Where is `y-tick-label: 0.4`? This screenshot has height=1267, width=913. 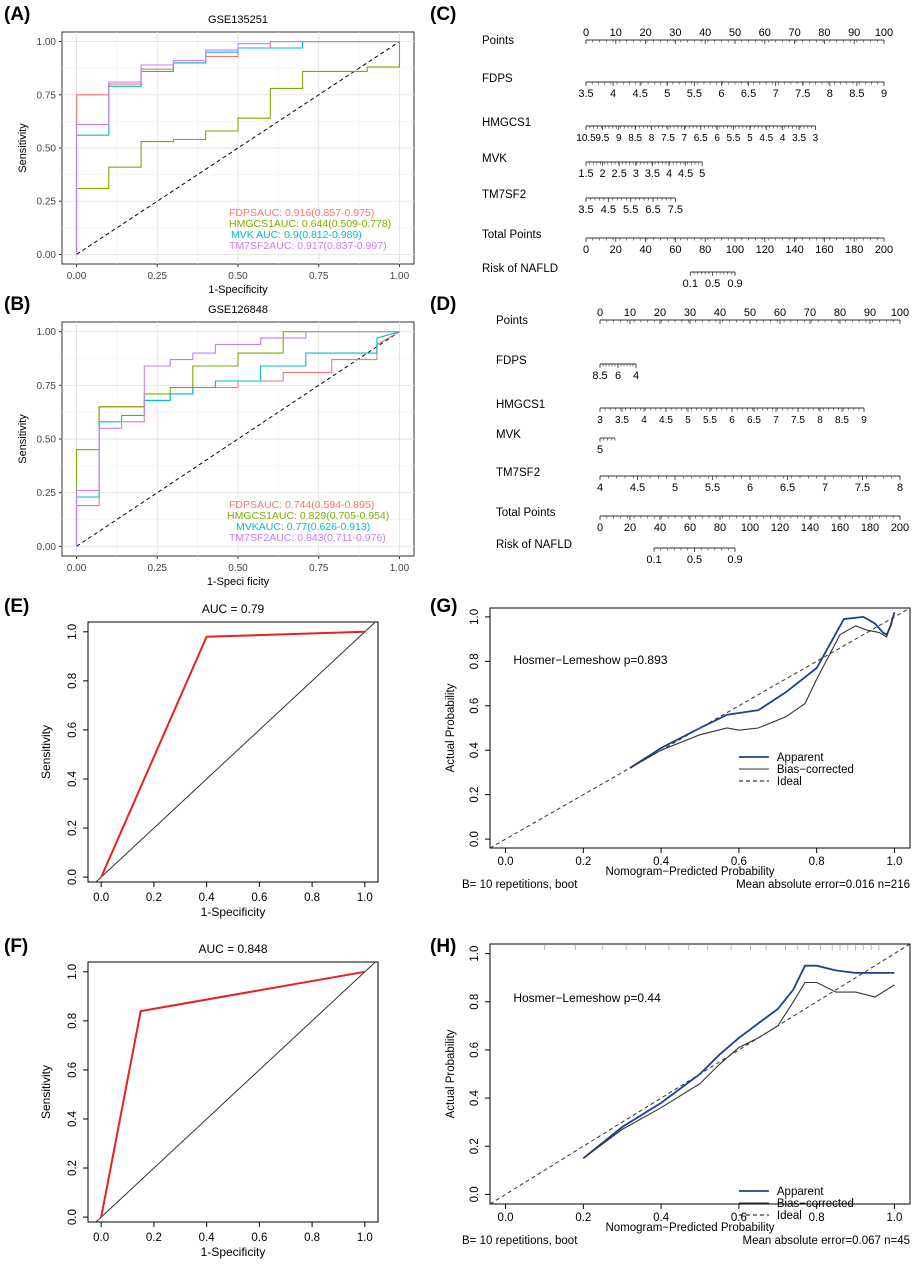
y-tick-label: 0.4 is located at coordinates (475, 1097).